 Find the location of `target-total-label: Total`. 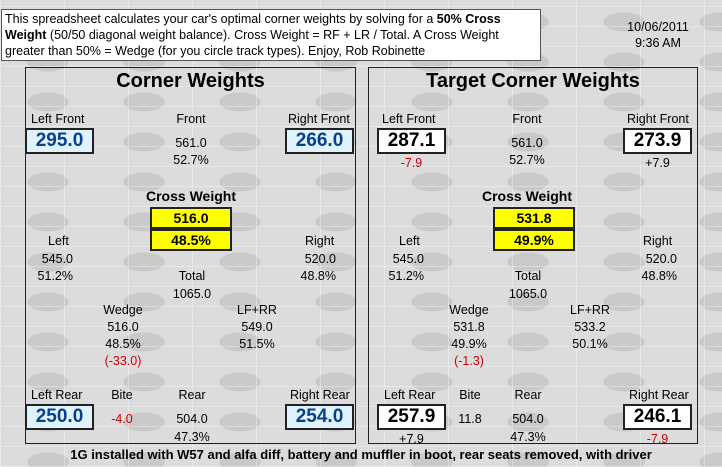

target-total-label: Total is located at coordinates (528, 276).